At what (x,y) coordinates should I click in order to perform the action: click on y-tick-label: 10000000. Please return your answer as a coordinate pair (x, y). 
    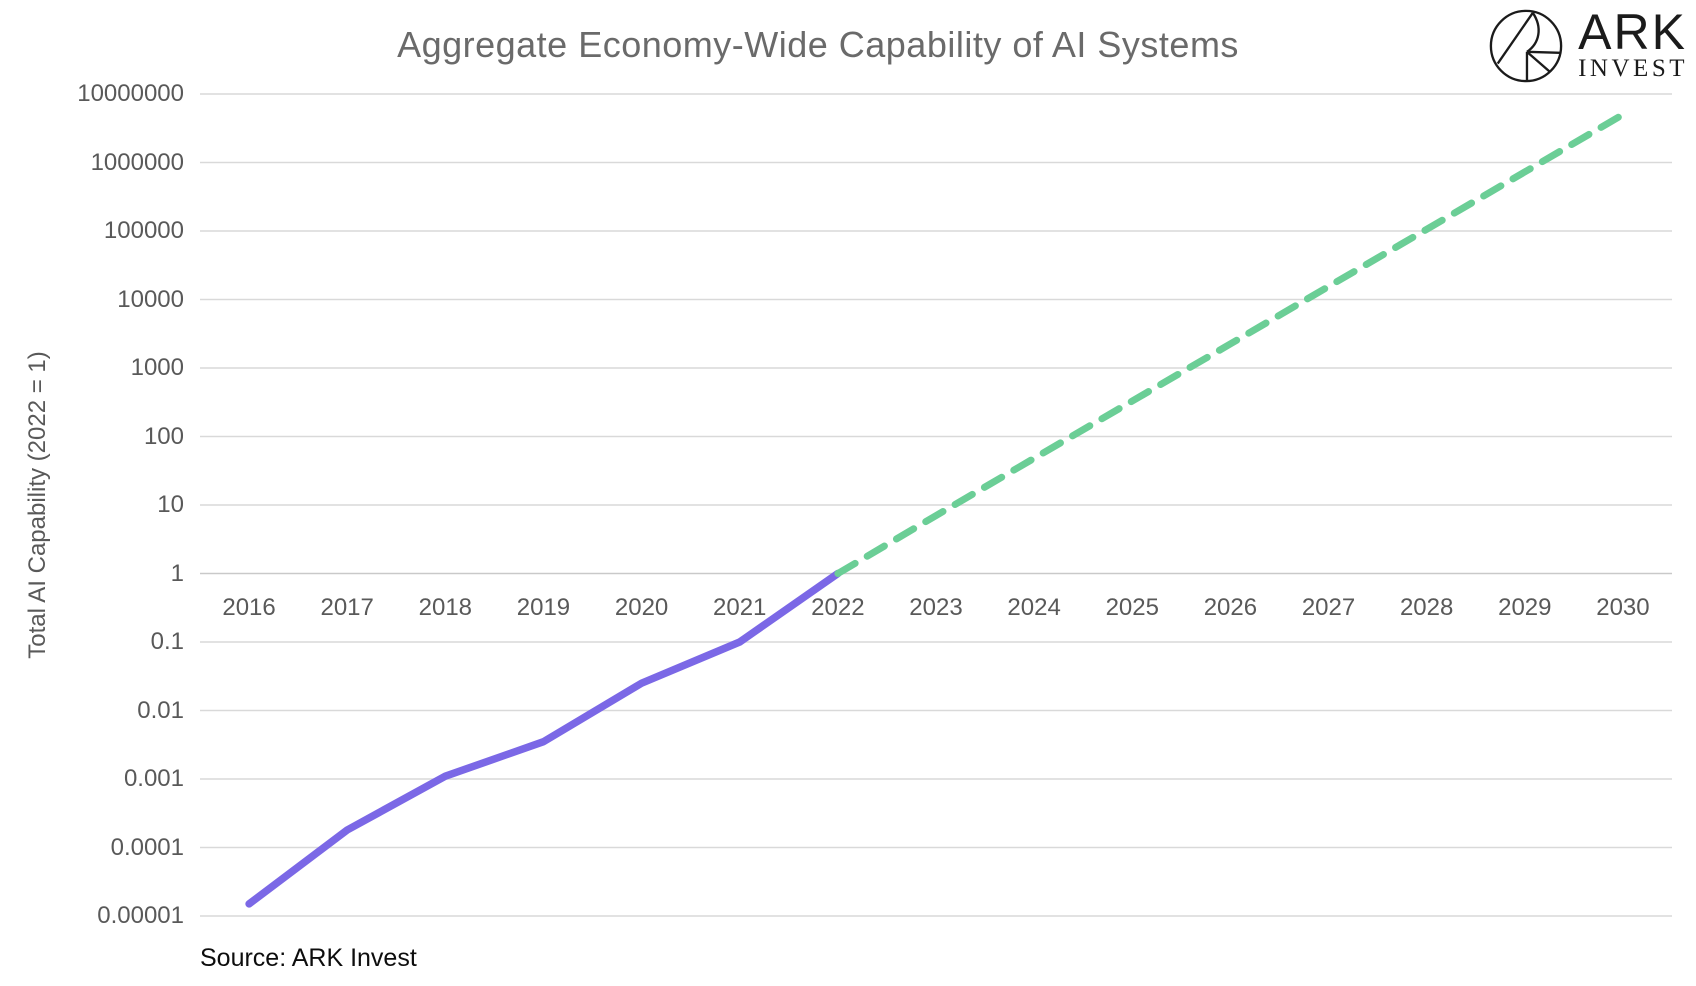
    Looking at the image, I should click on (130, 93).